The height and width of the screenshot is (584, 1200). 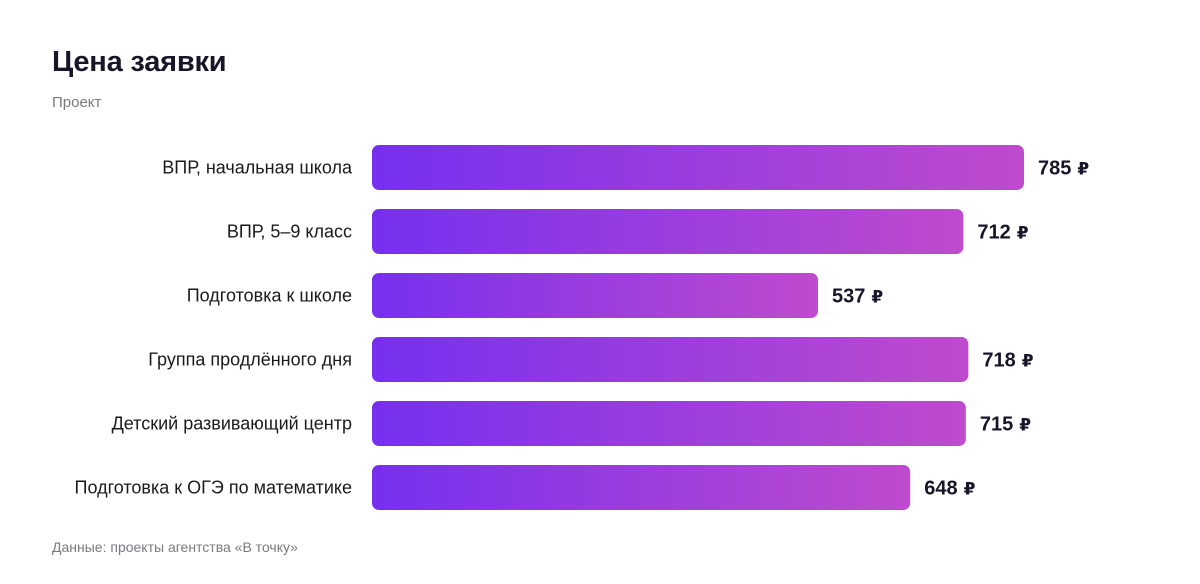 What do you see at coordinates (269, 296) in the screenshot?
I see `category-label: Подготовка к школе` at bounding box center [269, 296].